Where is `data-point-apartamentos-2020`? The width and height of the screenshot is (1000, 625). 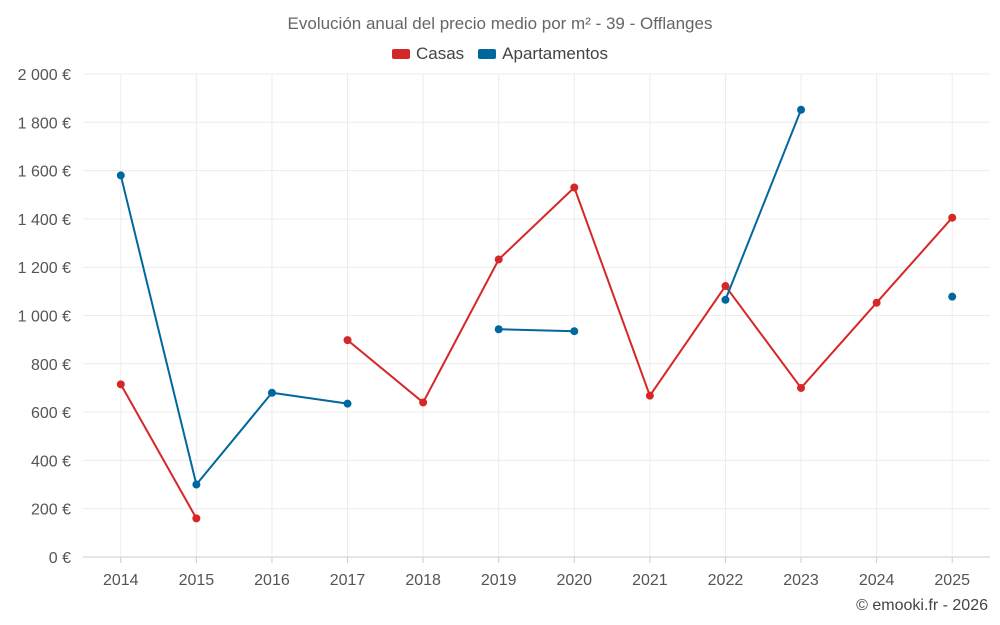 data-point-apartamentos-2020 is located at coordinates (574, 331).